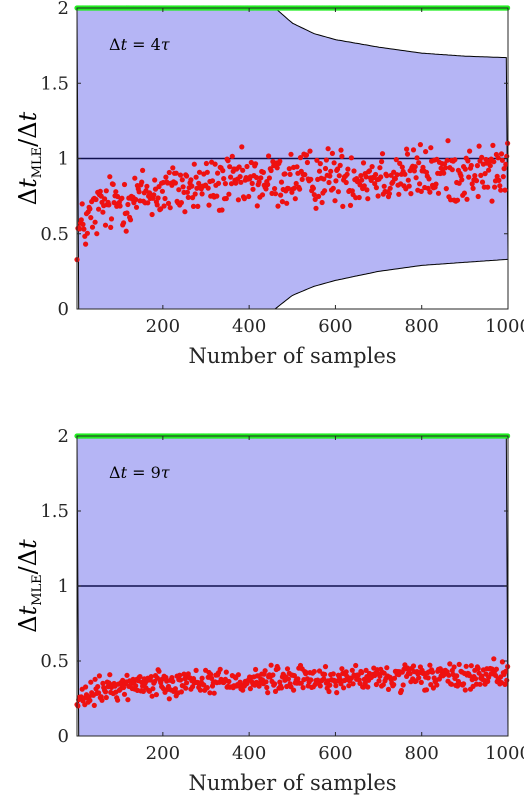  I want to click on x-tick-label: 200, so click(163, 326).